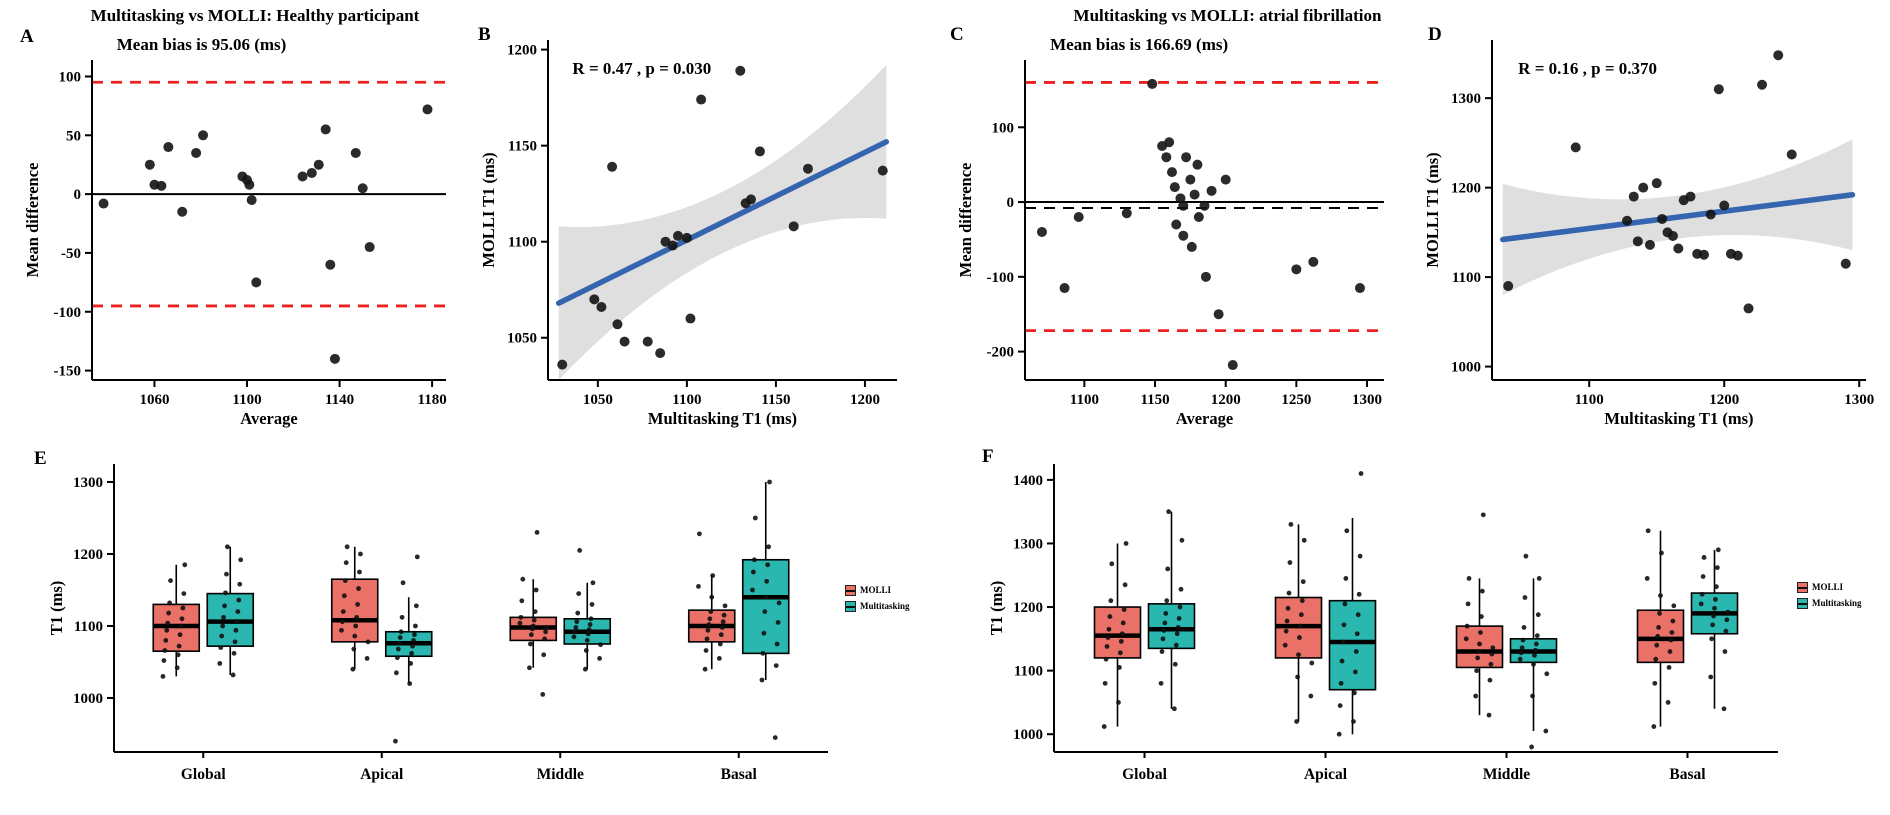  I want to click on svg-text: -50, so click(71, 254).